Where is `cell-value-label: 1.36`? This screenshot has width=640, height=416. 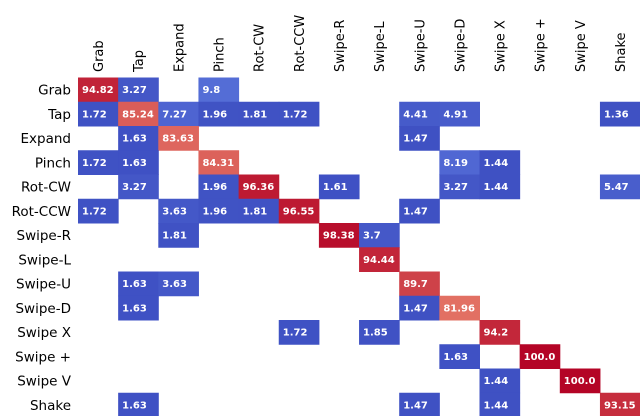 cell-value-label: 1.36 is located at coordinates (616, 114).